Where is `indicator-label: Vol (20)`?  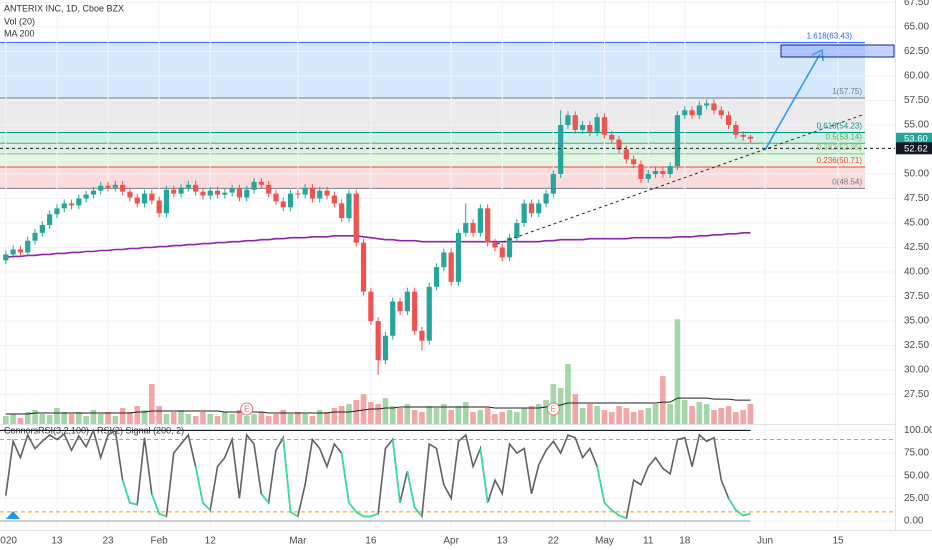
indicator-label: Vol (20) is located at coordinates (19, 21).